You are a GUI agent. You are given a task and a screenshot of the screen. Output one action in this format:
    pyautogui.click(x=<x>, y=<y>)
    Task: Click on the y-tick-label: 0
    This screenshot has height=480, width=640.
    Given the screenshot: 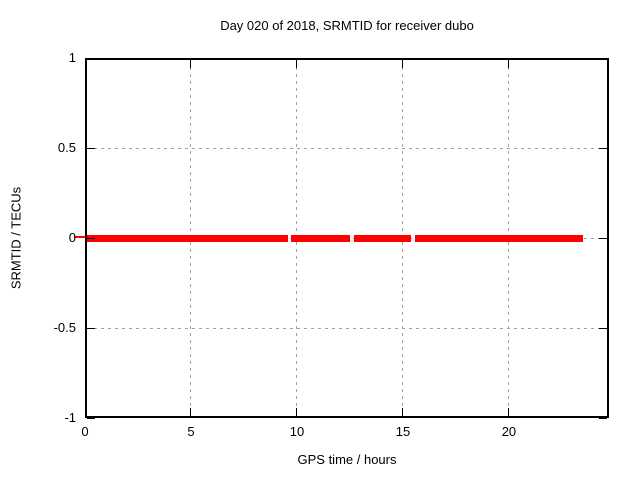 What is the action you would take?
    pyautogui.click(x=72, y=237)
    